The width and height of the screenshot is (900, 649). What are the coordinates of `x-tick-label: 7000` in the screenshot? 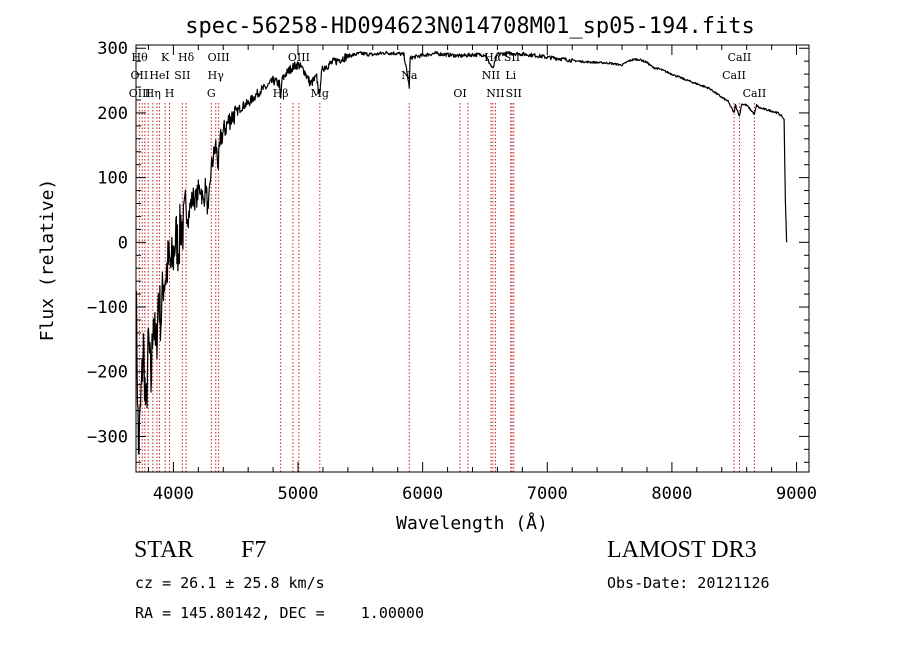 It's located at (547, 494).